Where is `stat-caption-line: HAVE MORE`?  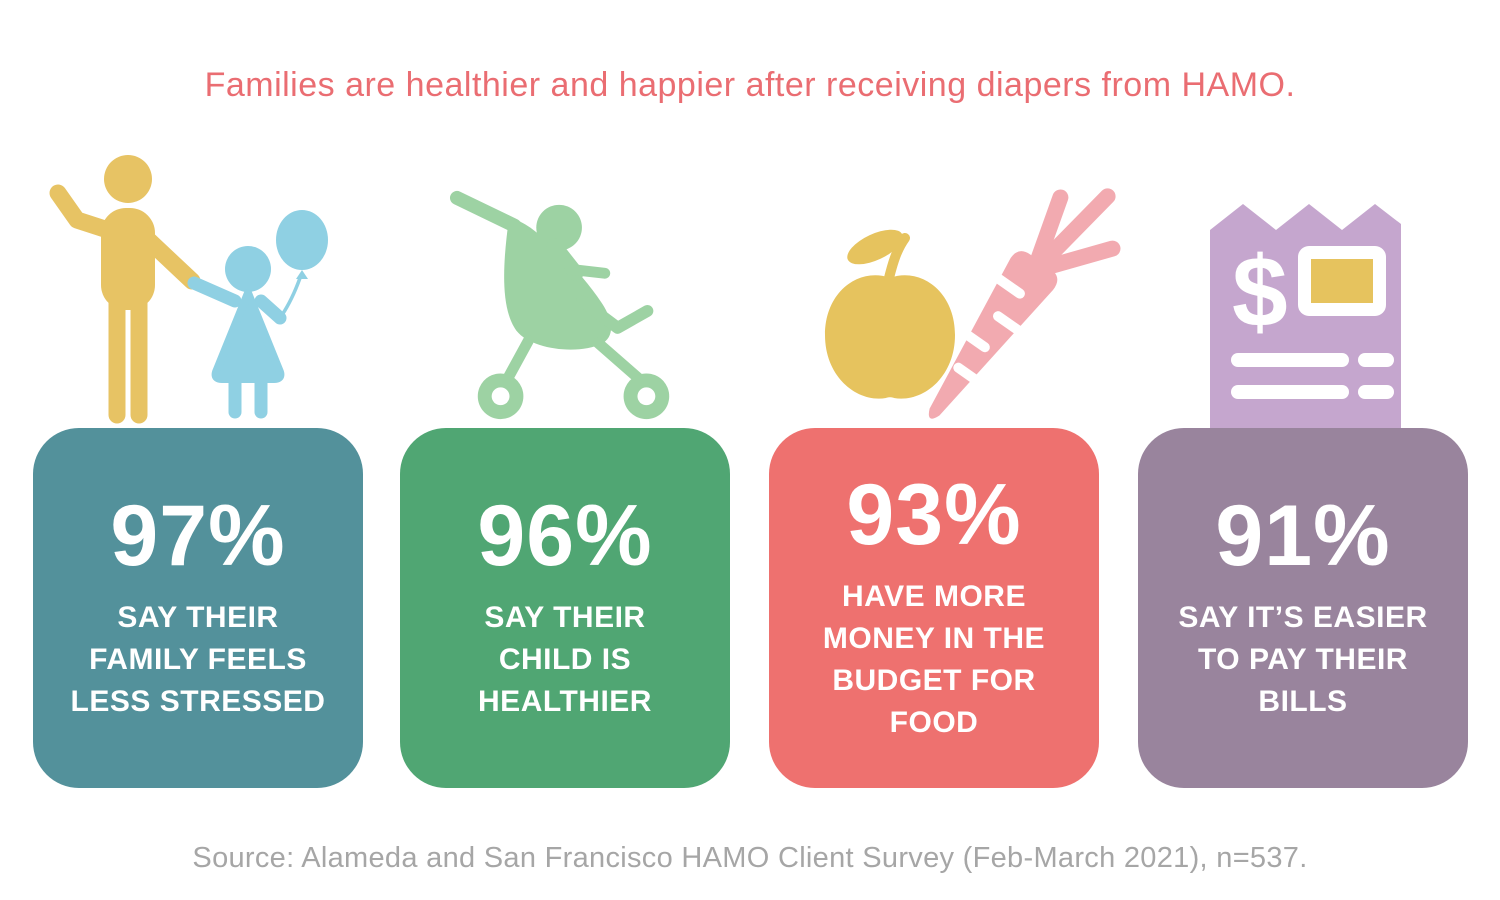 stat-caption-line: HAVE MORE is located at coordinates (934, 596).